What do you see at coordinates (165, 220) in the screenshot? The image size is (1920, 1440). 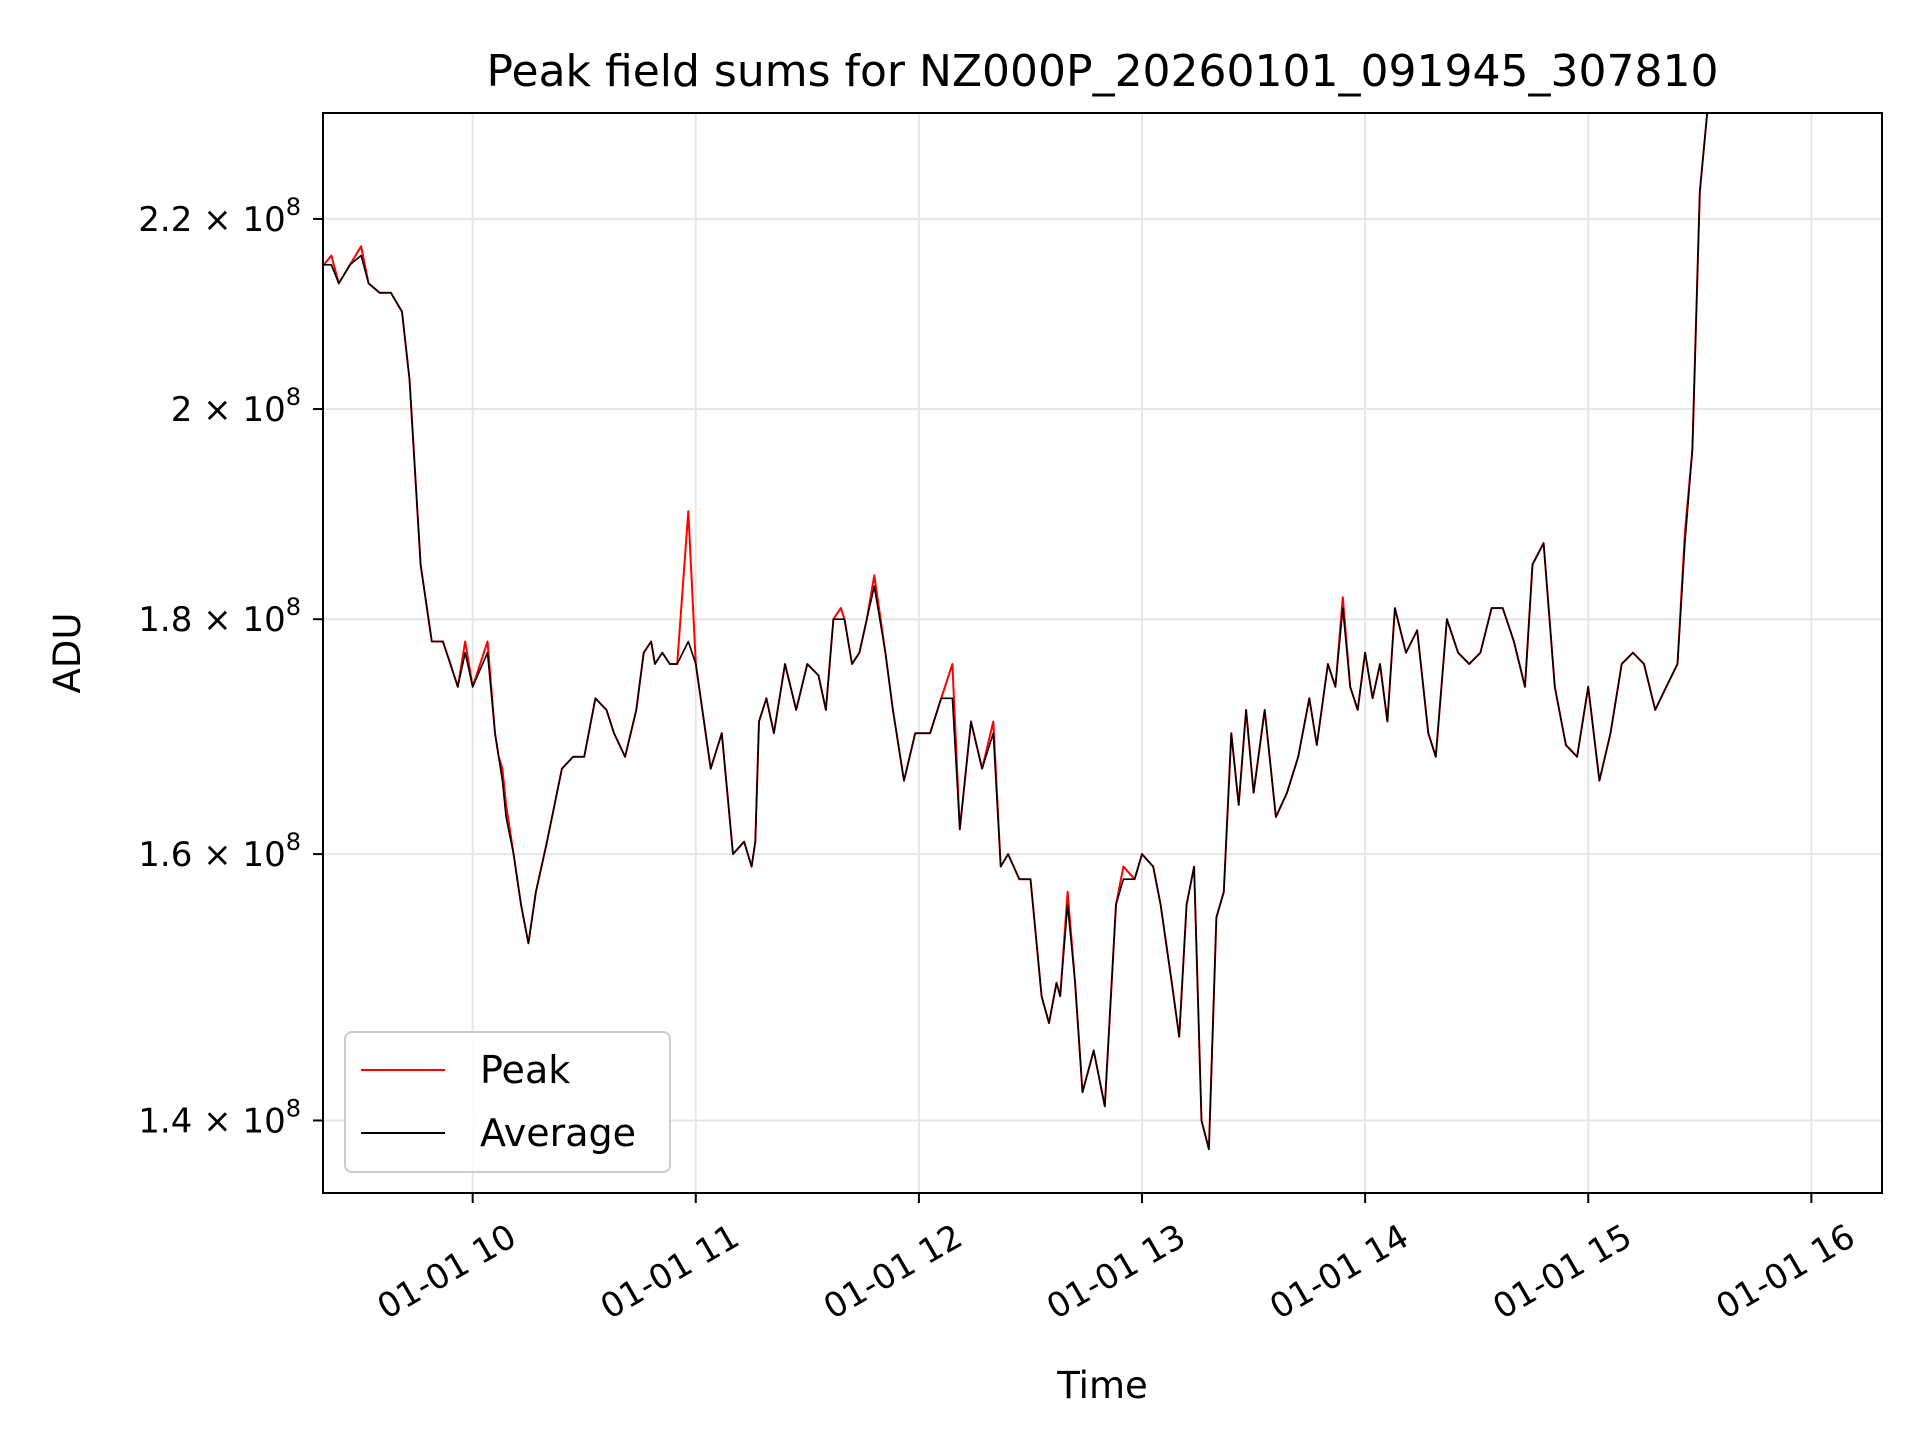 I see `y-tick-mantissa: 2.2` at bounding box center [165, 220].